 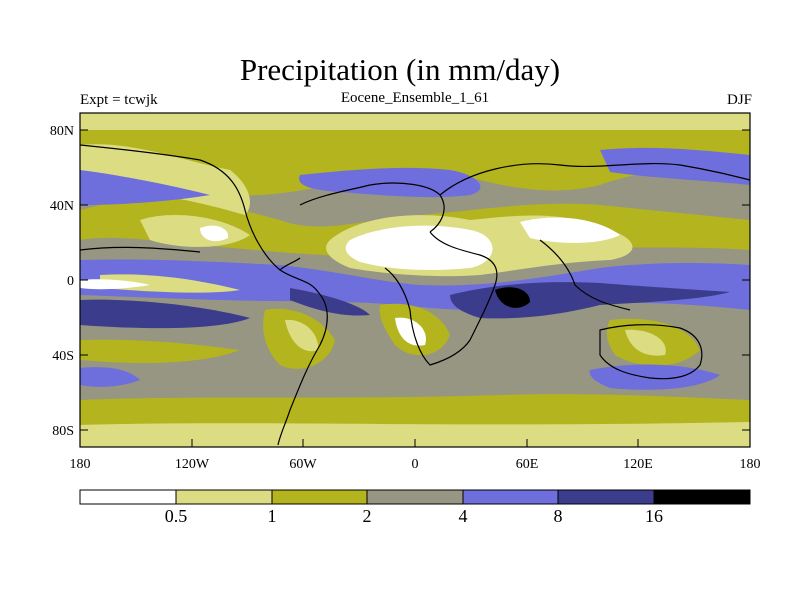 I want to click on lat-label-80s: 80S, so click(x=63, y=431).